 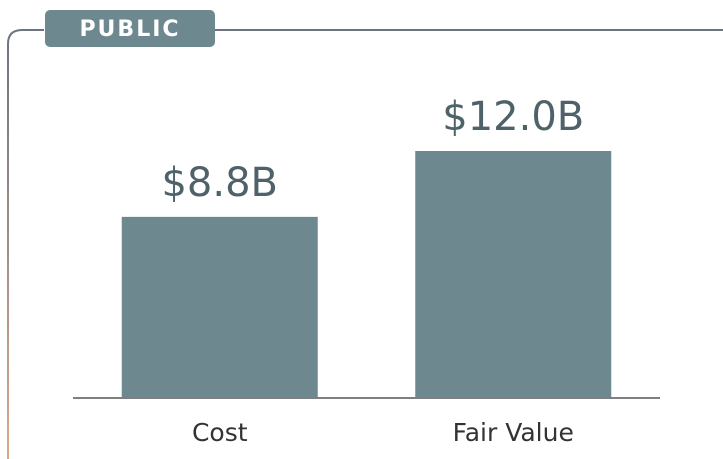 I want to click on chart-title: PUBLIC, so click(x=129, y=29).